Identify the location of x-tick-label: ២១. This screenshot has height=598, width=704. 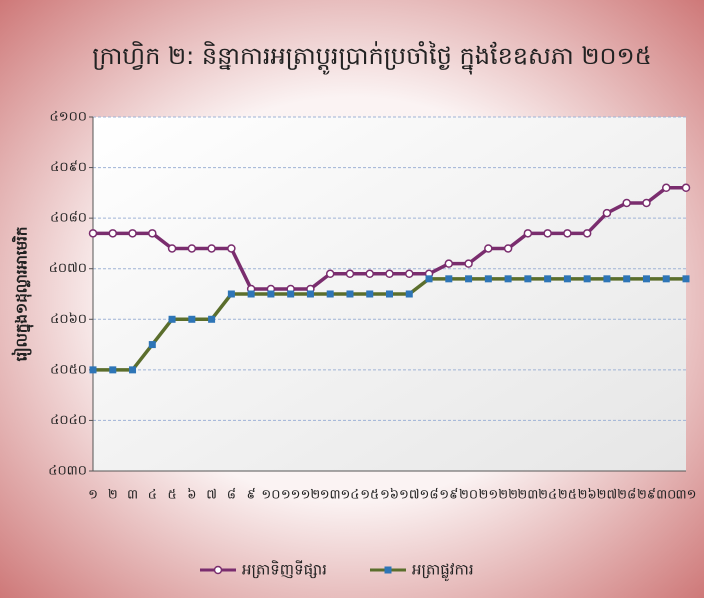
(488, 495).